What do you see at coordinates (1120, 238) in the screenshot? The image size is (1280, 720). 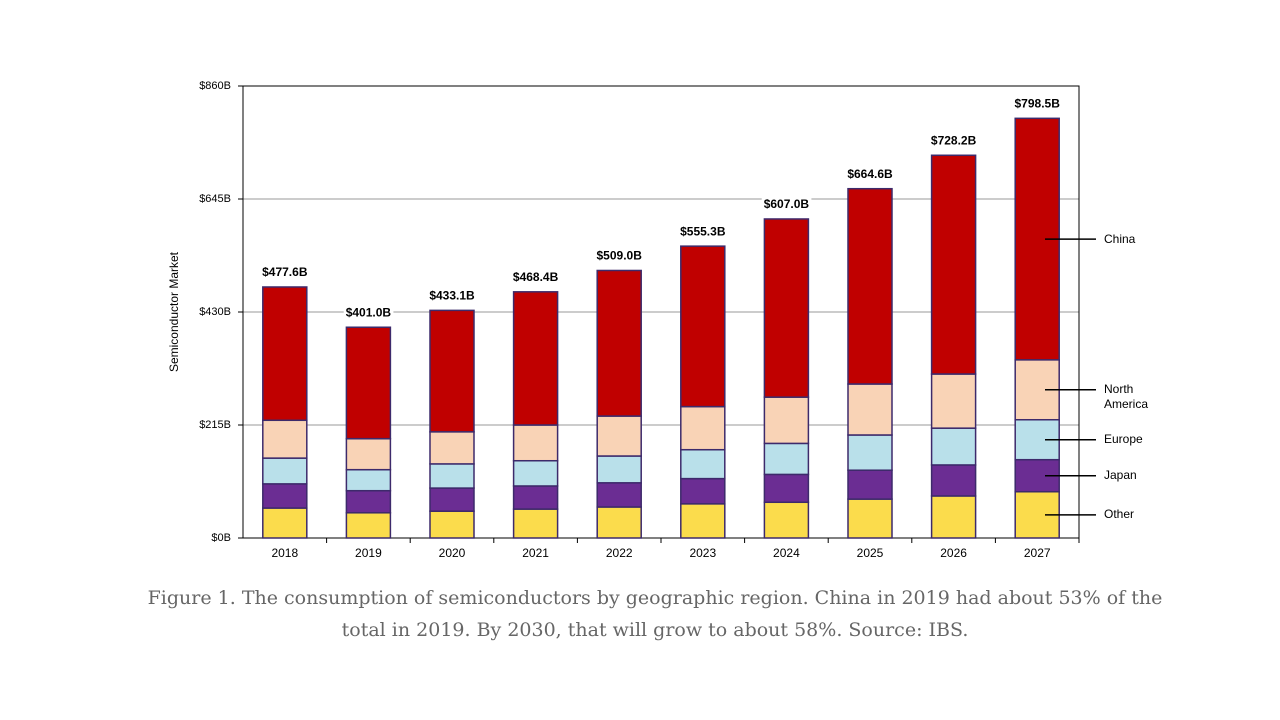 I see `legend-label: China` at bounding box center [1120, 238].